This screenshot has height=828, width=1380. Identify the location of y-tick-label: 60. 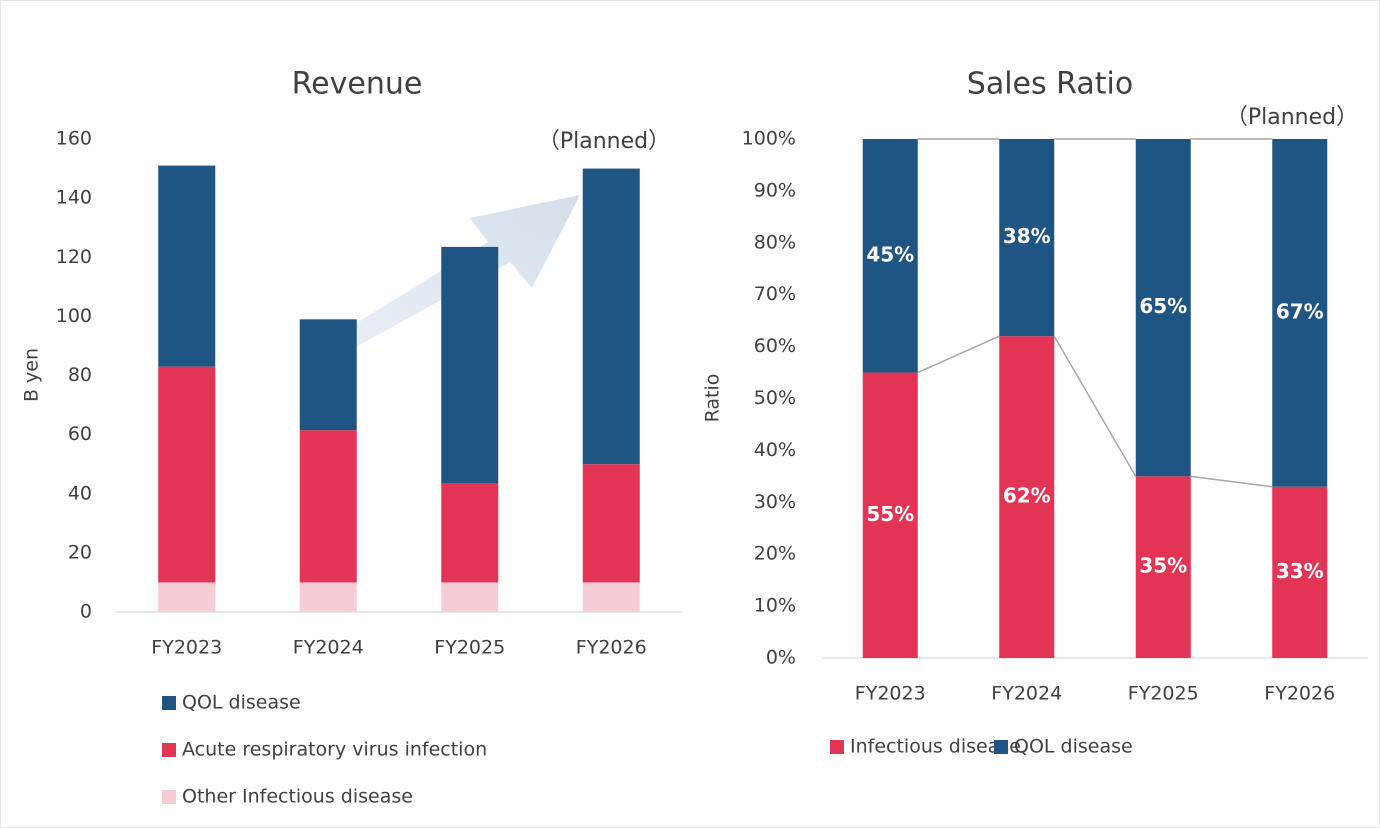
(80, 434).